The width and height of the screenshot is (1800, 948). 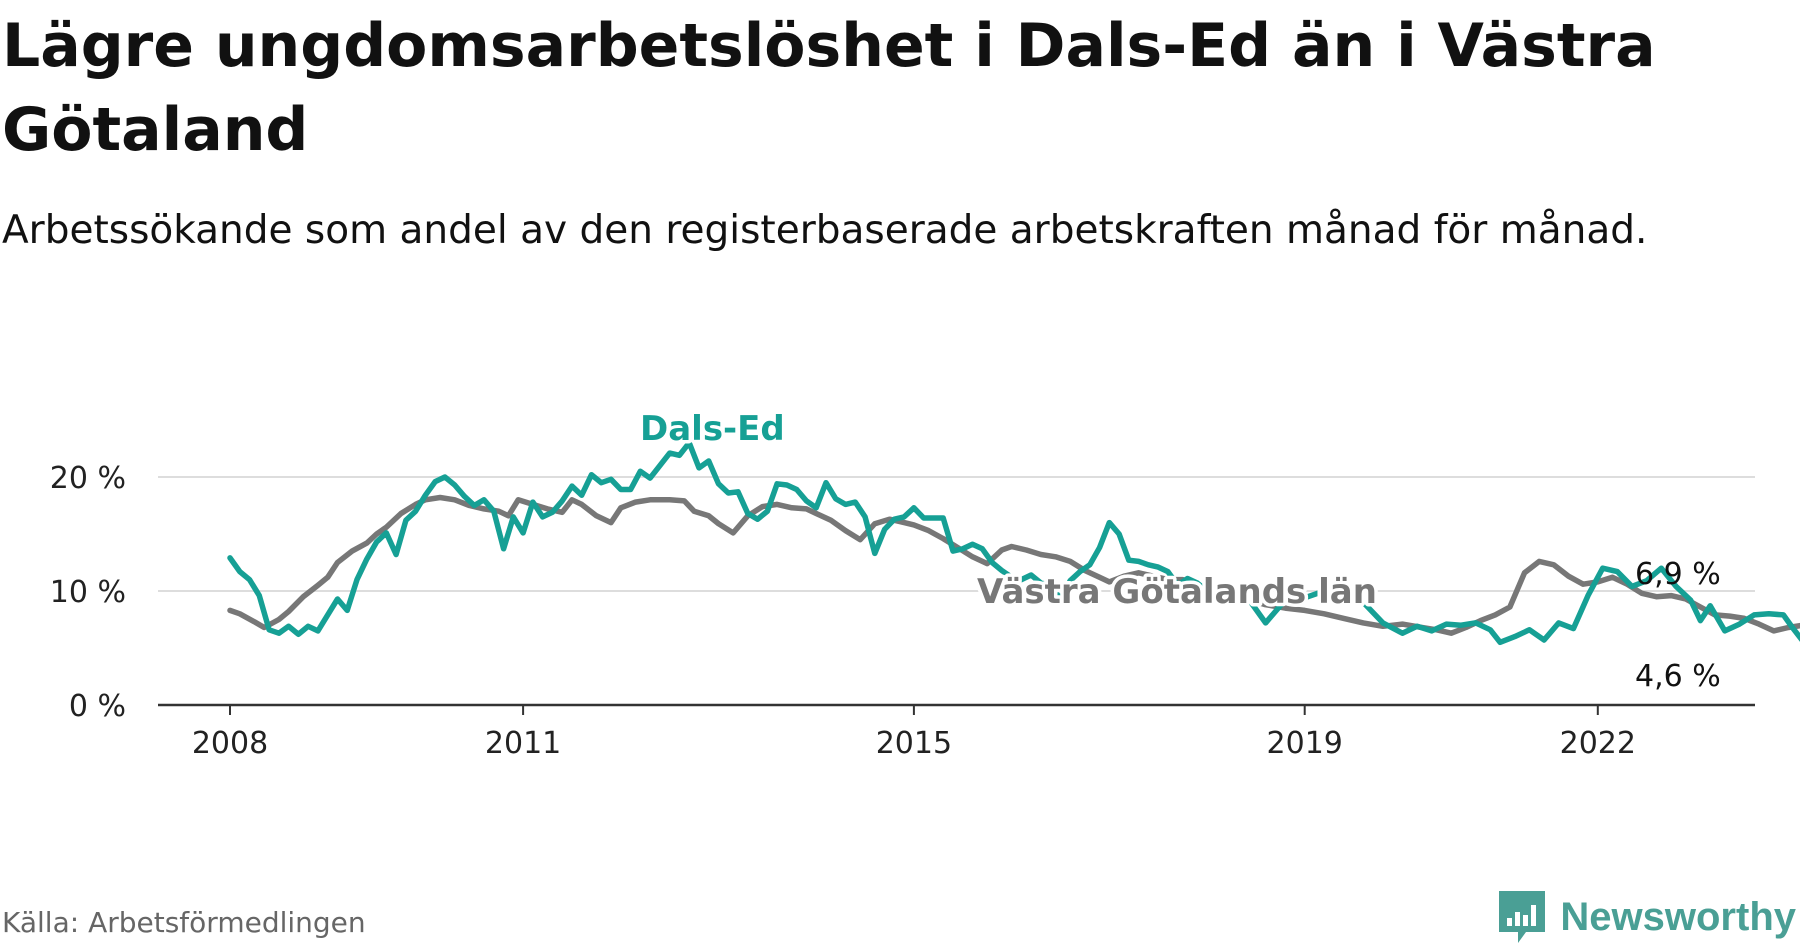 I want to click on brand-logo: Newsworthy, so click(x=1646, y=917).